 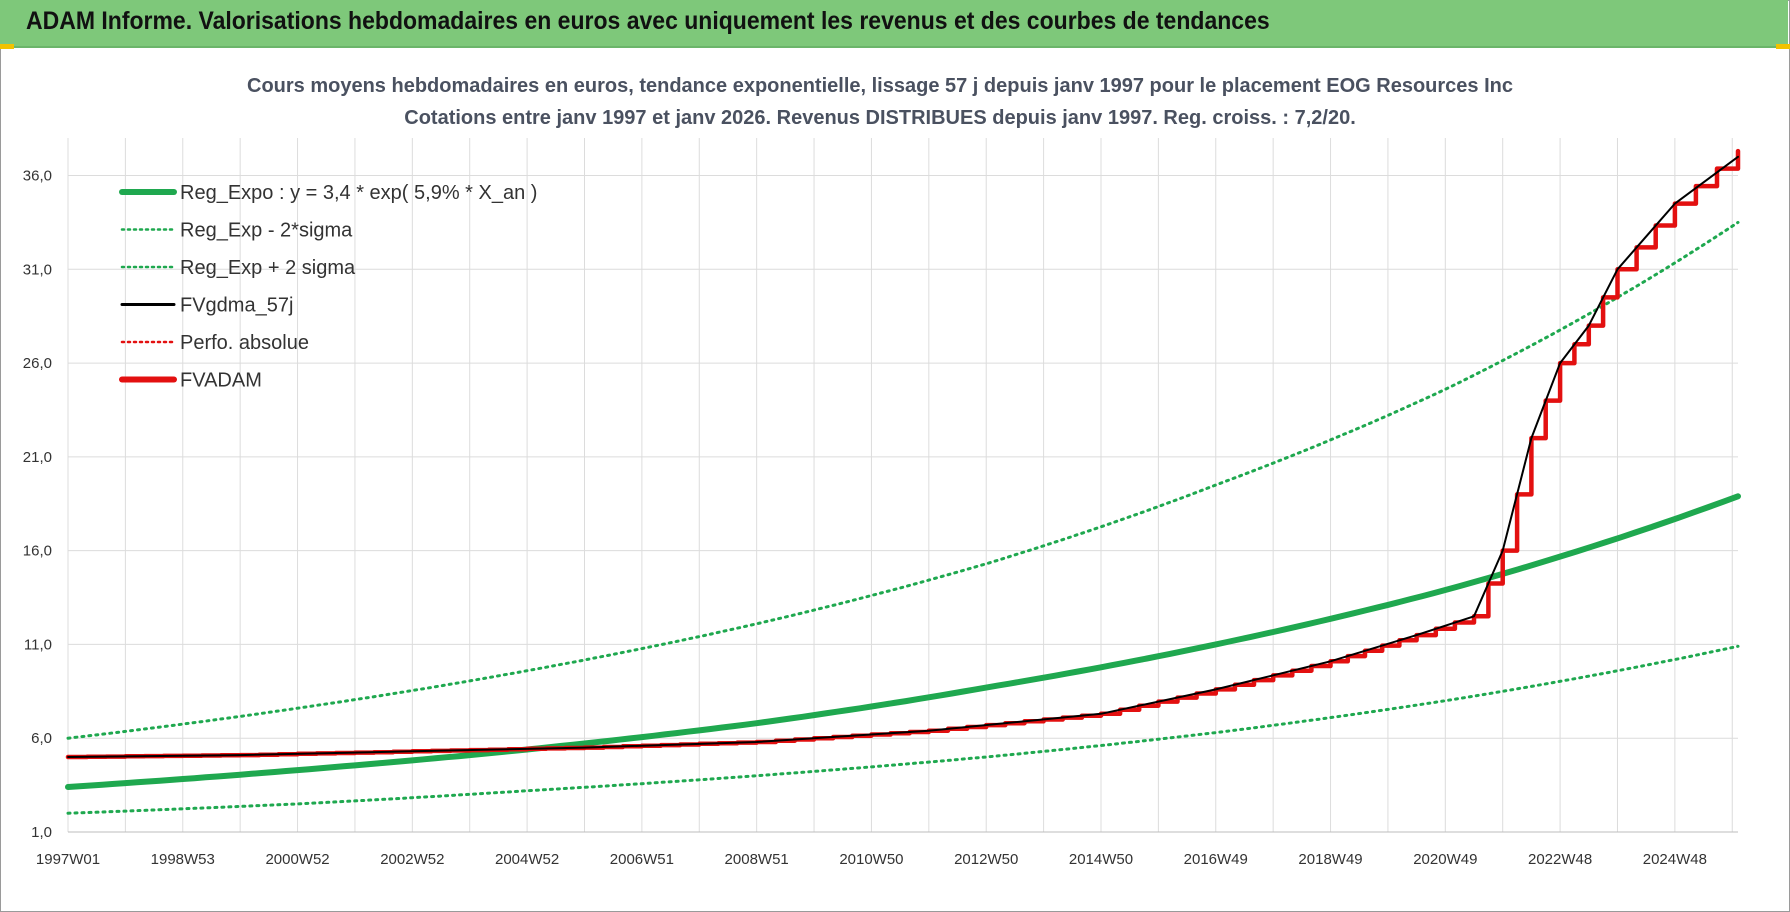 I want to click on x-tick-label: 2010W50, so click(x=871, y=859).